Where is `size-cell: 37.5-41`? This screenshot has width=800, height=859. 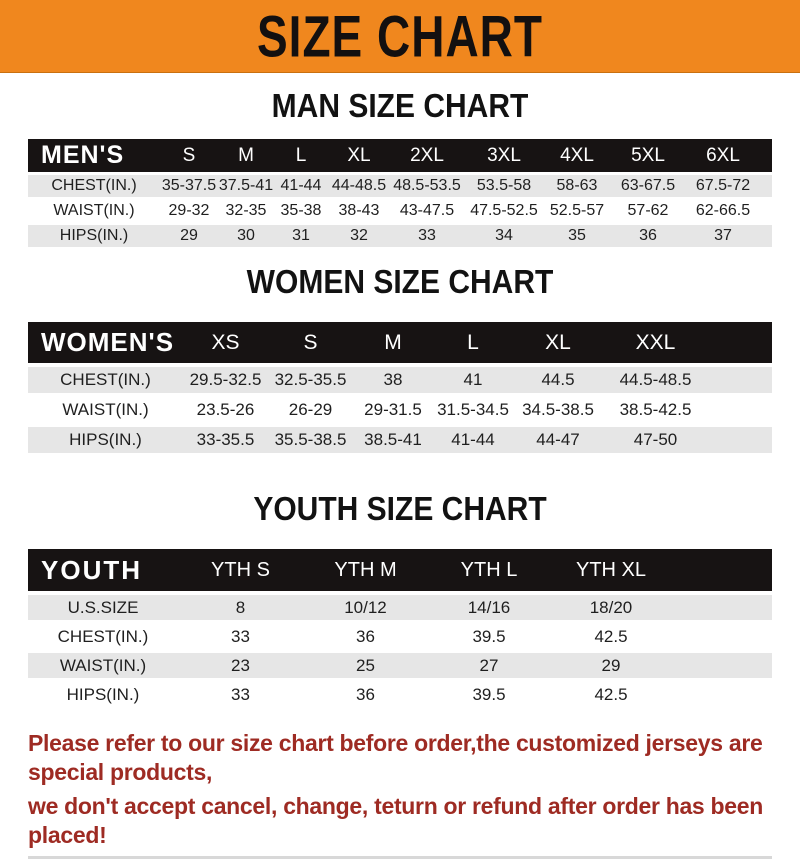
size-cell: 37.5-41 is located at coordinates (246, 186).